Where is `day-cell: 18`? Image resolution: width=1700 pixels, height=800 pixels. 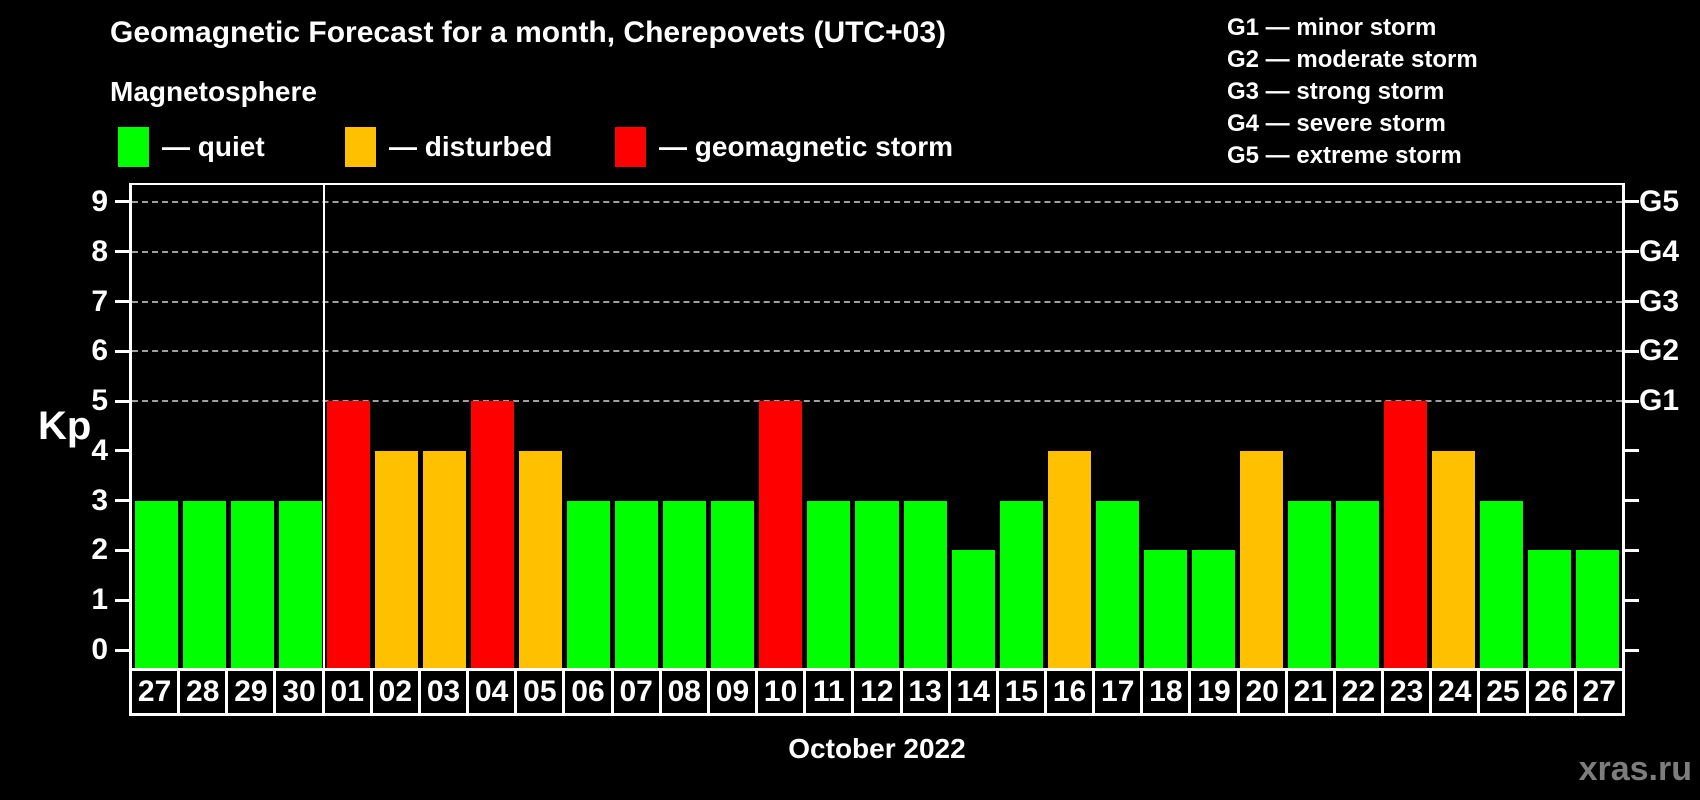
day-cell: 18 is located at coordinates (1166, 692).